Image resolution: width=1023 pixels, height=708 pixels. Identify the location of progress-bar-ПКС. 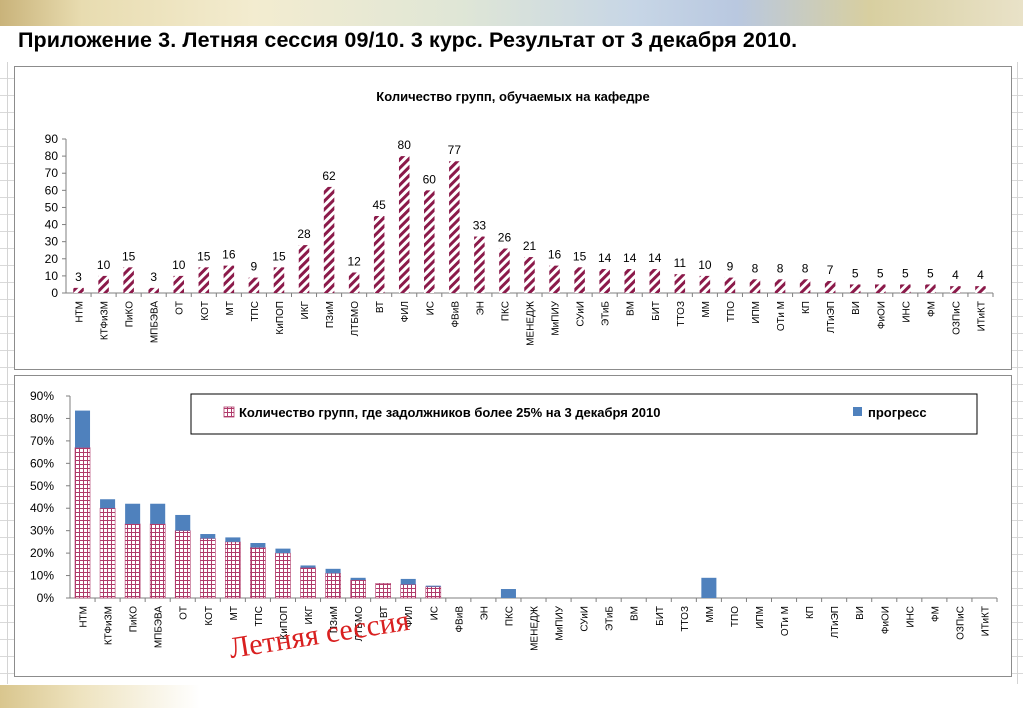
(508, 593).